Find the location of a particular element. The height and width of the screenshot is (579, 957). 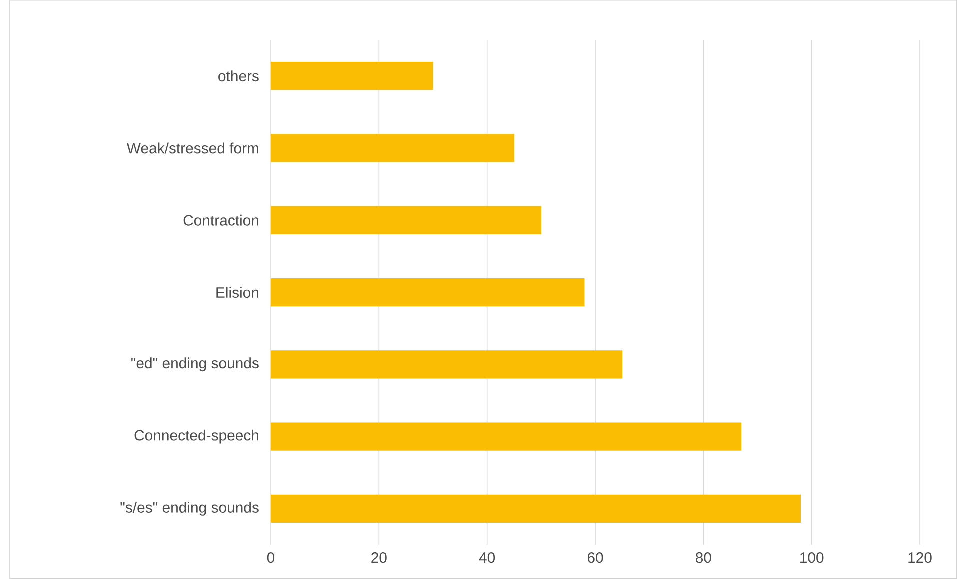

y-tick-label: Contraction is located at coordinates (221, 220).